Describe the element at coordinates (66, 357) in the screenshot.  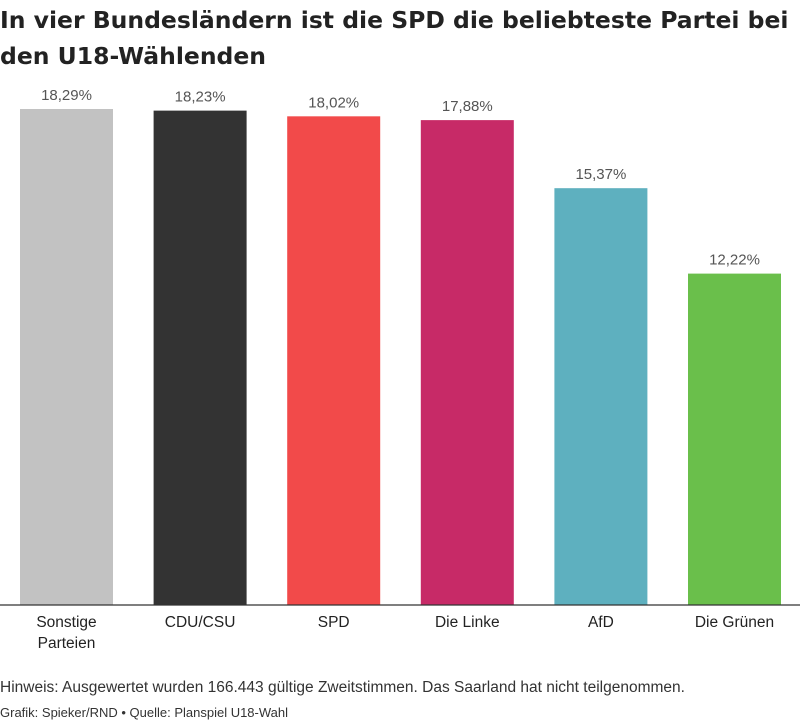
I see `bar-sonstige-parteien` at that location.